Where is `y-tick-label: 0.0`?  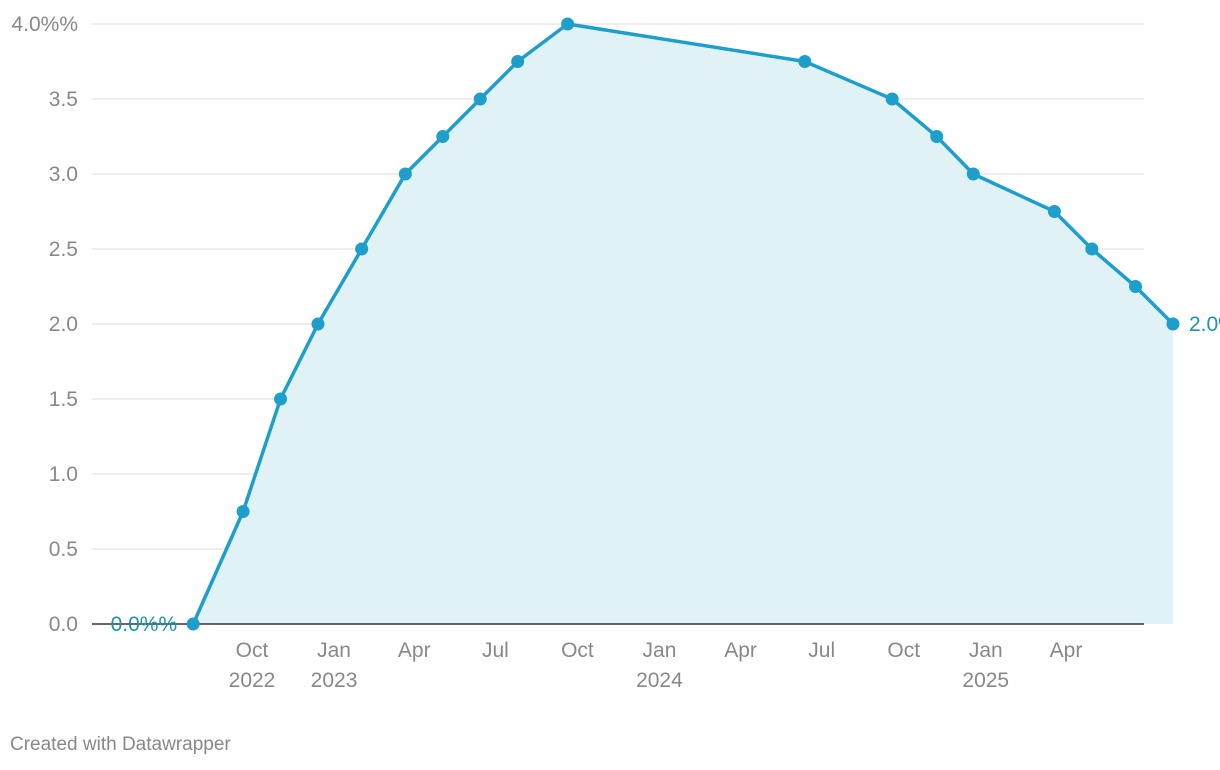 y-tick-label: 0.0 is located at coordinates (63, 624).